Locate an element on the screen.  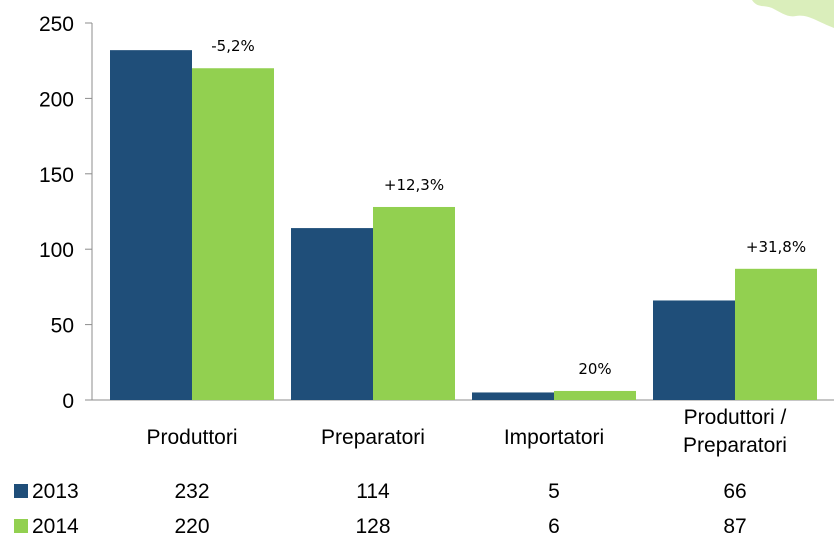
y-tick-label: 200 is located at coordinates (56, 99).